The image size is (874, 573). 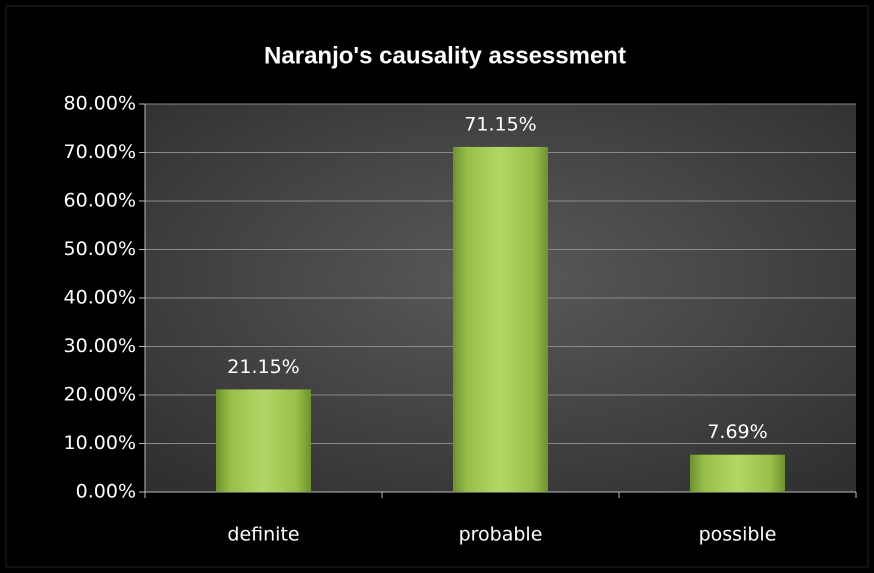 I want to click on y-tick-label: 60.00%, so click(x=100, y=201).